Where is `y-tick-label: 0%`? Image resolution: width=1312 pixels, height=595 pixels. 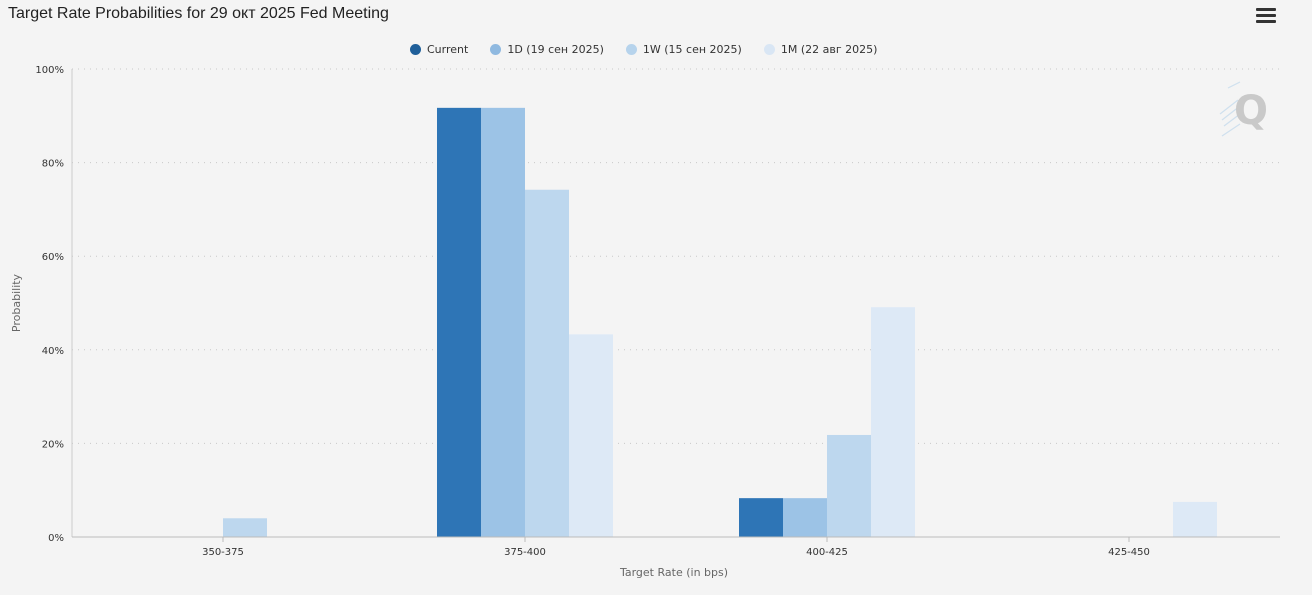 y-tick-label: 0% is located at coordinates (56, 538).